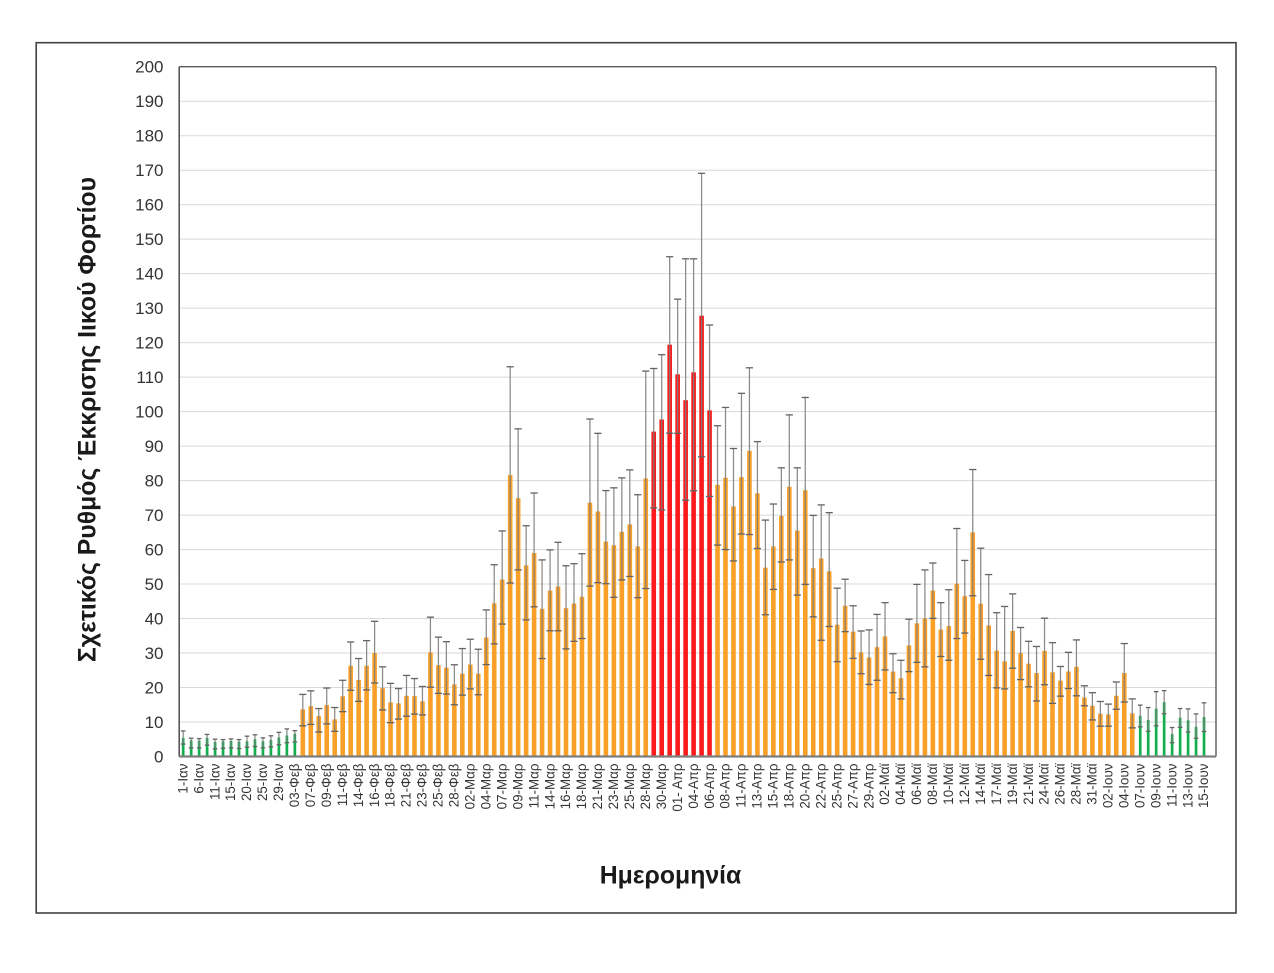 This screenshot has height=973, width=1274. I want to click on svg-text: 18-Μαρ, so click(581, 786).